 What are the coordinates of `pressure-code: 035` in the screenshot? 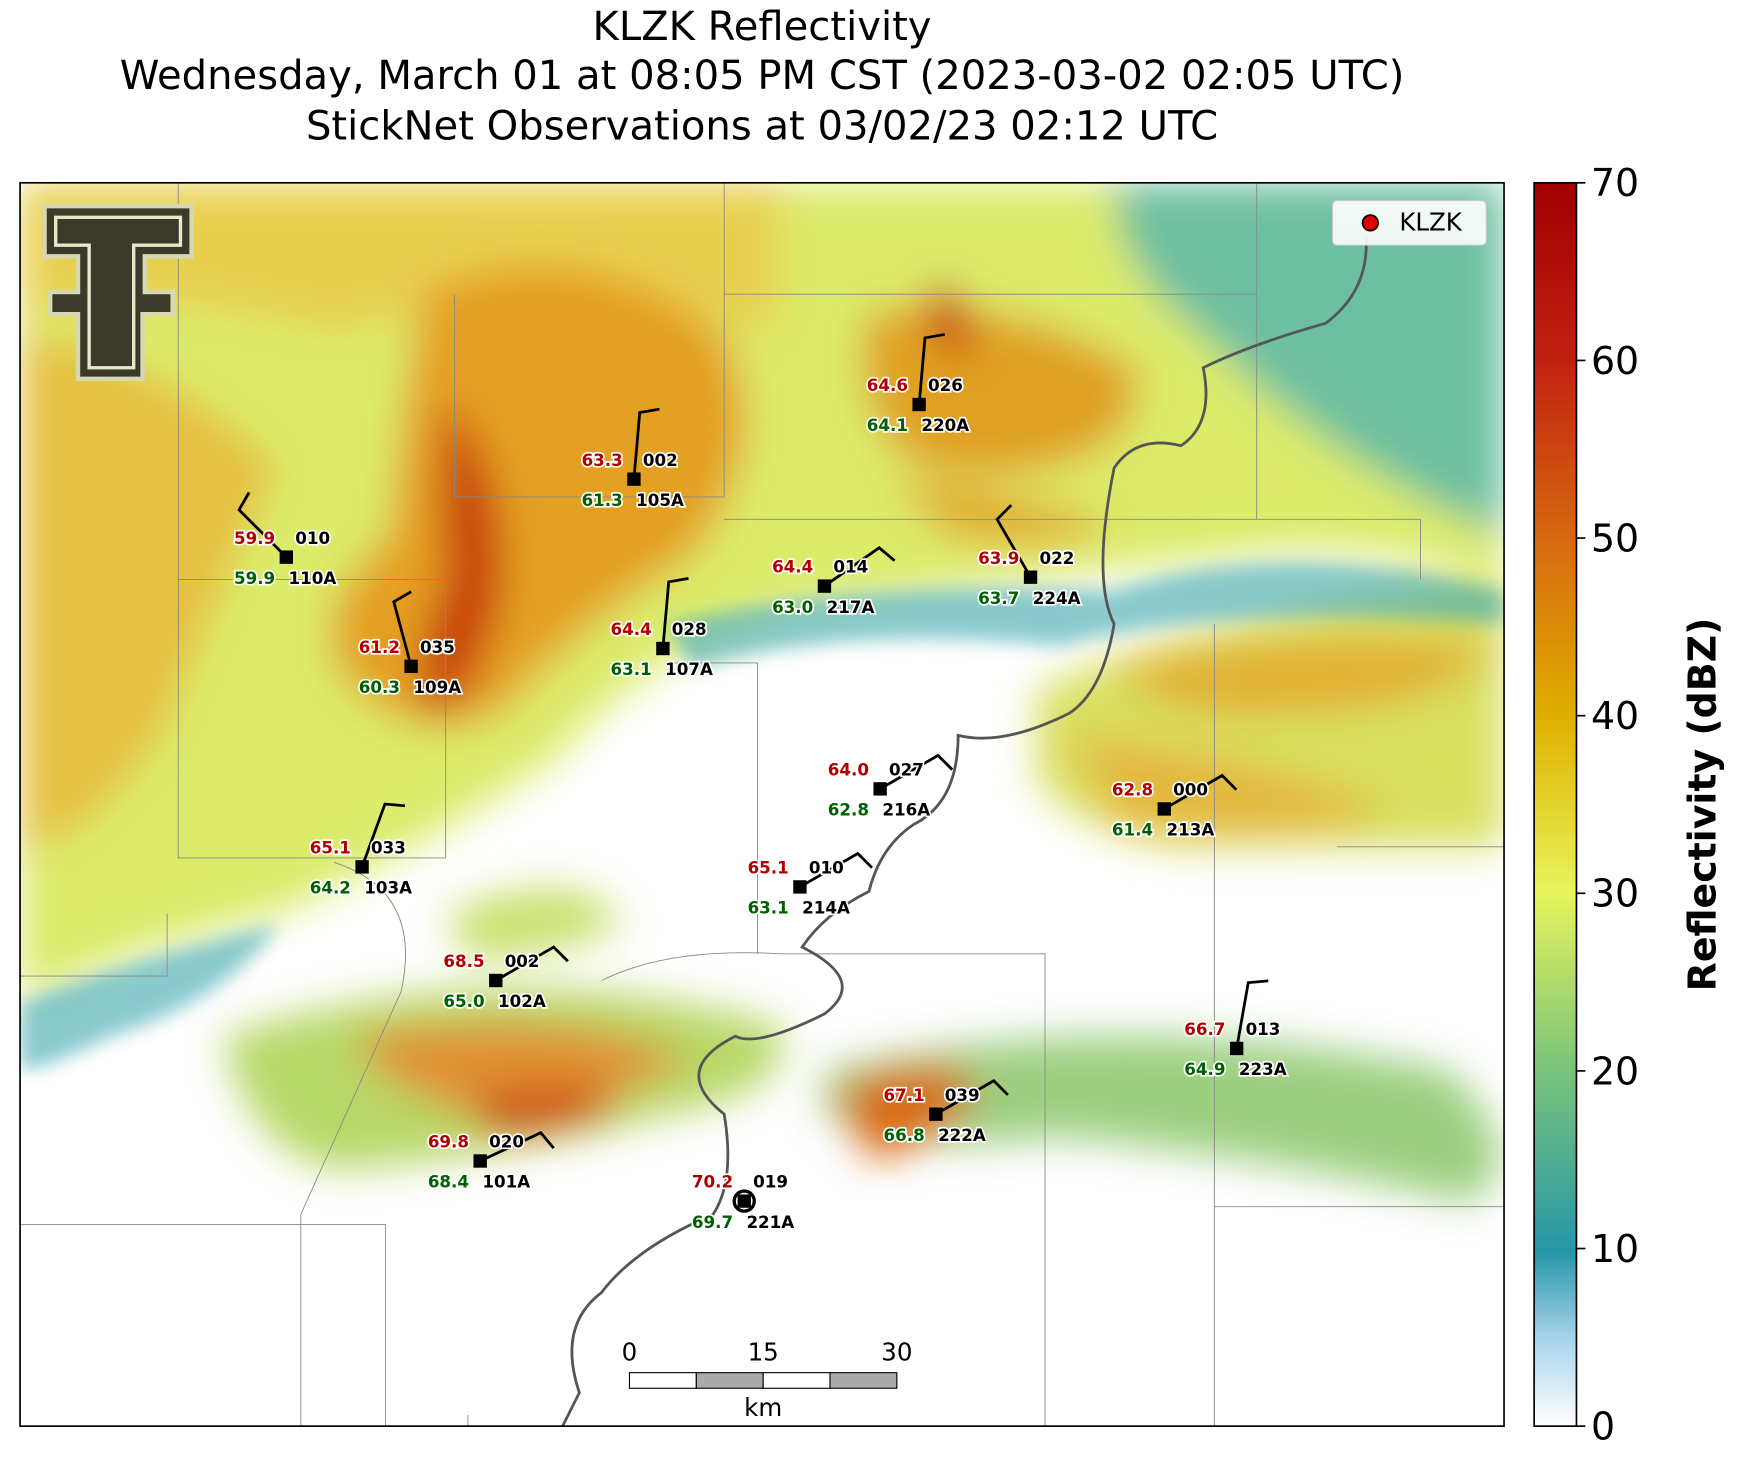 It's located at (437, 647).